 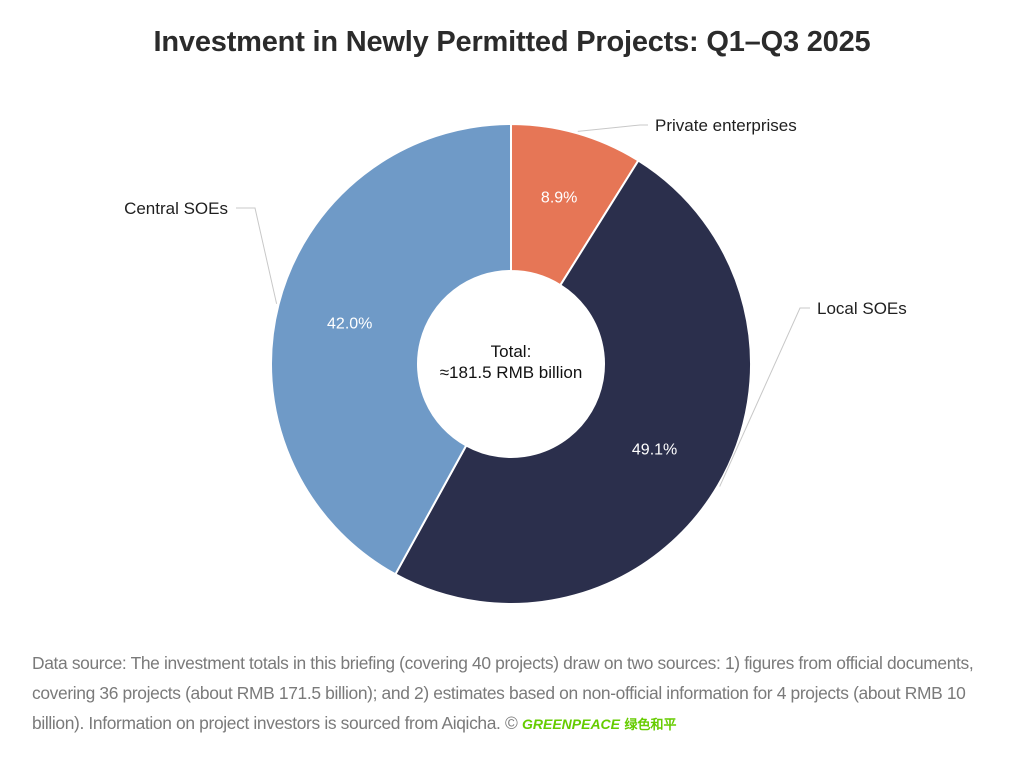 I want to click on donut-hole, so click(x=511, y=364).